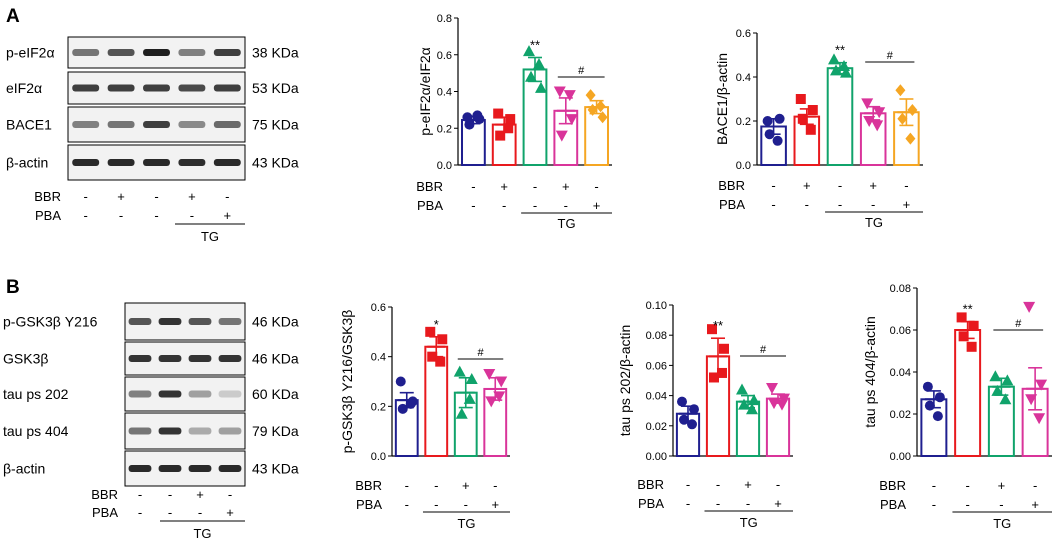 Image resolution: width=1059 pixels, height=544 pixels. Describe the element at coordinates (900, 415) in the screenshot. I see `y-tick-label: 0.02` at that location.